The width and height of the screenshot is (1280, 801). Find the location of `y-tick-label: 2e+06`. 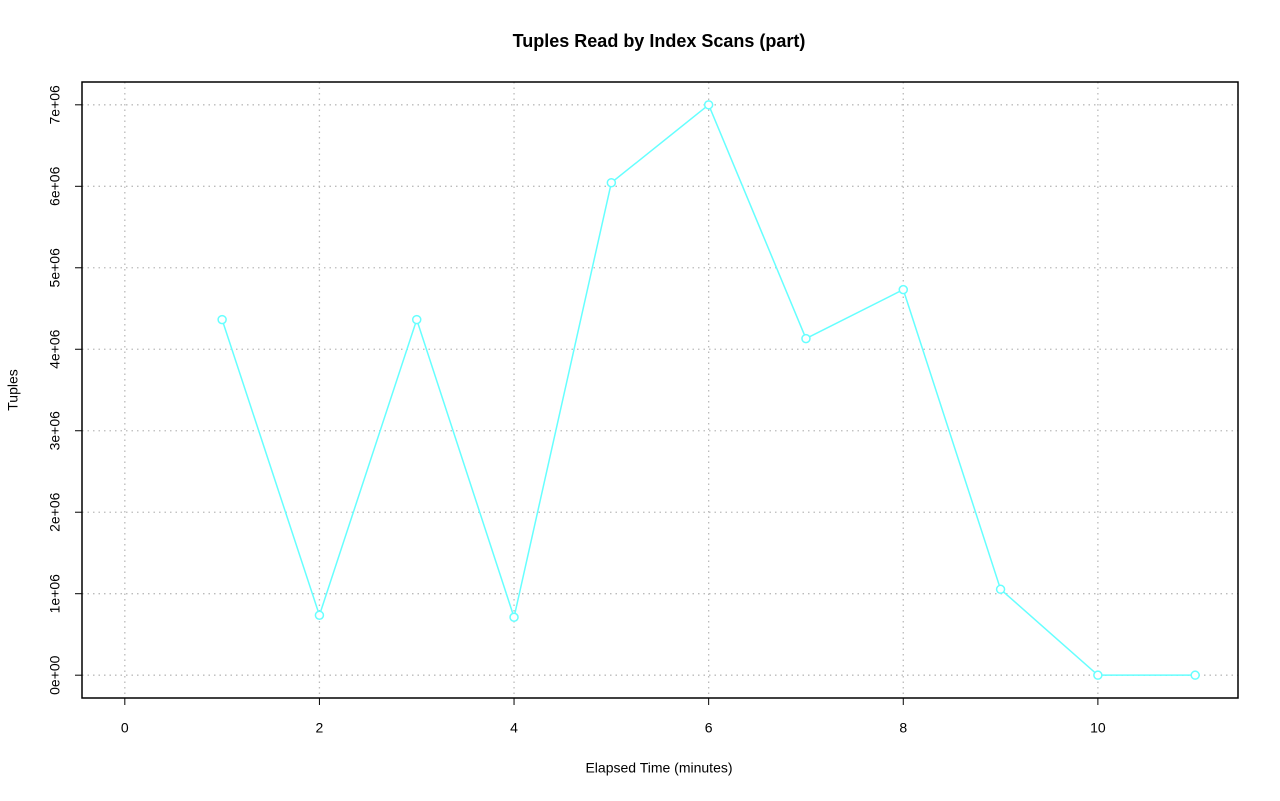

y-tick-label: 2e+06 is located at coordinates (55, 512).